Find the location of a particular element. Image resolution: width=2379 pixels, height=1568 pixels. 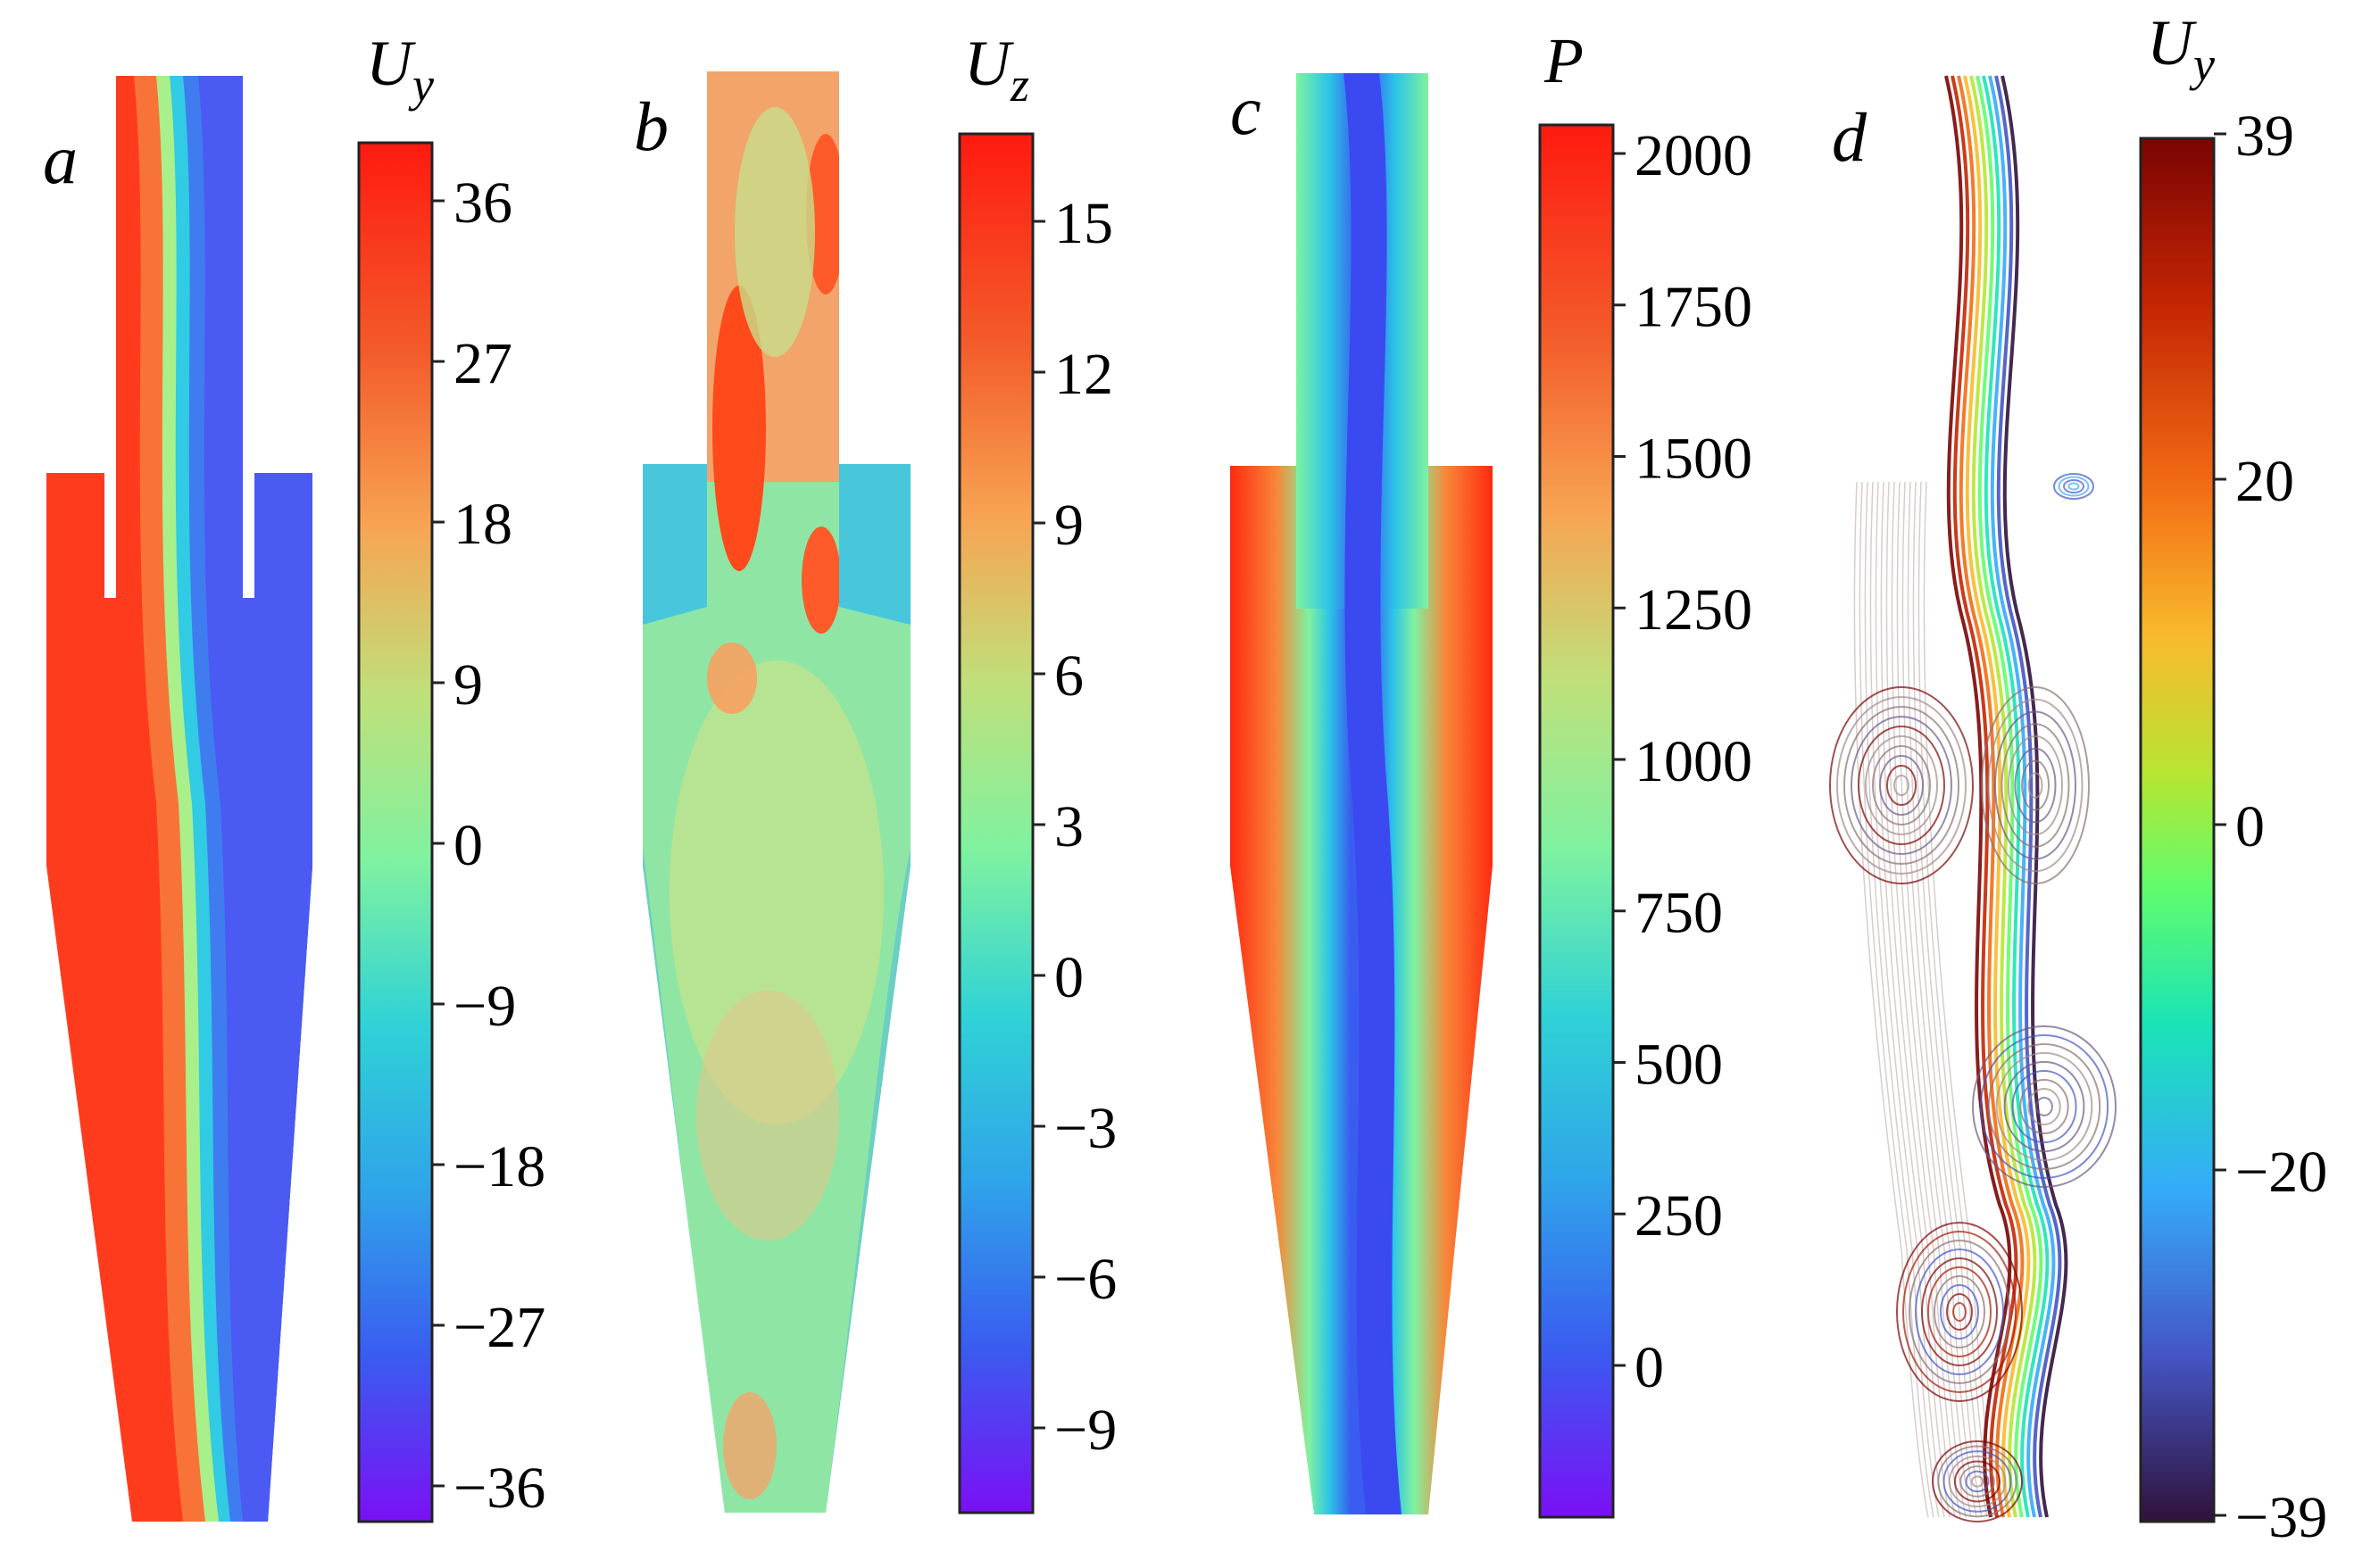

colorbar-tick-label: 36 is located at coordinates (482, 203).